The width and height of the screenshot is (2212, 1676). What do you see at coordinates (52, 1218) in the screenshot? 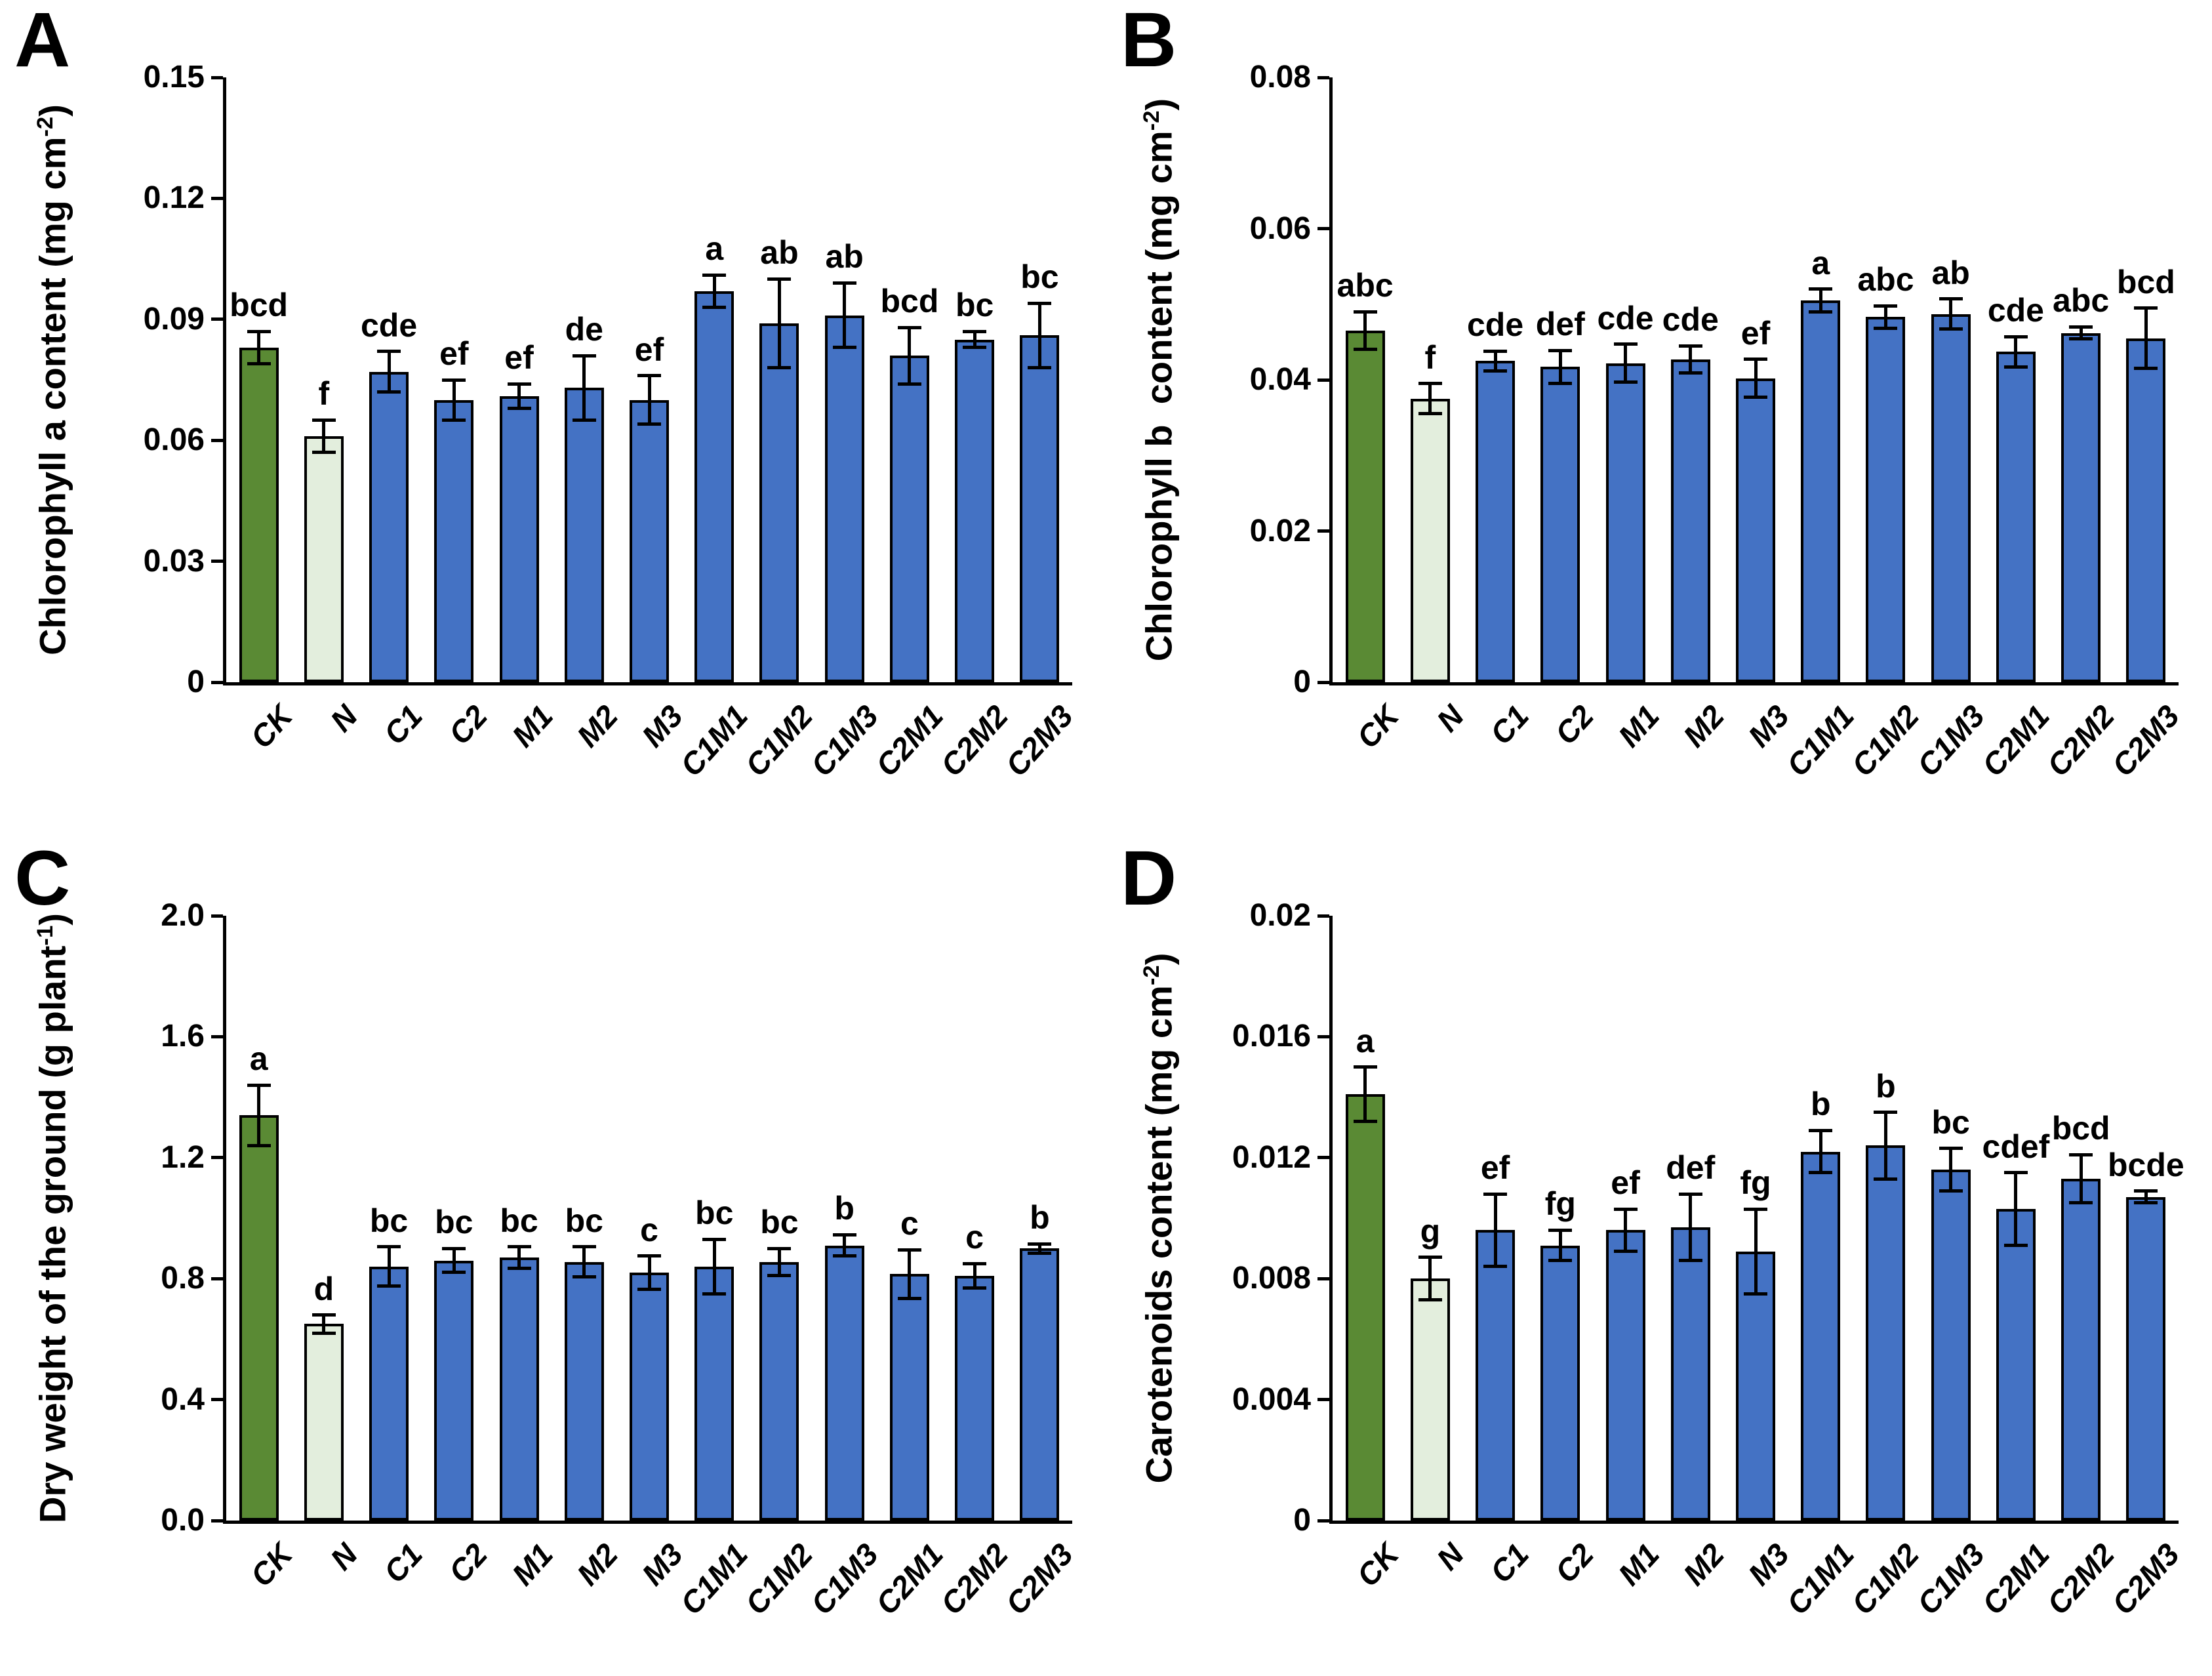
I see `y-axis-title: Dry weight of the ground (g plant-1)` at bounding box center [52, 1218].